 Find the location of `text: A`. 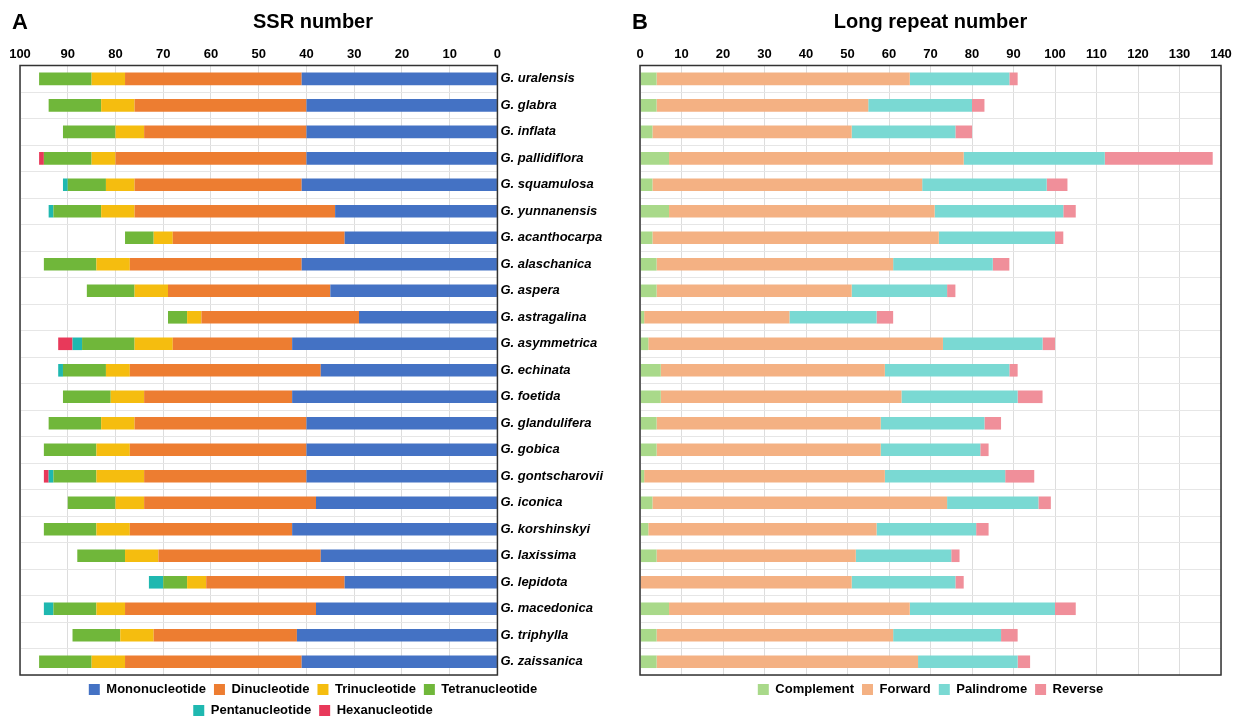

text: A is located at coordinates (20, 22).